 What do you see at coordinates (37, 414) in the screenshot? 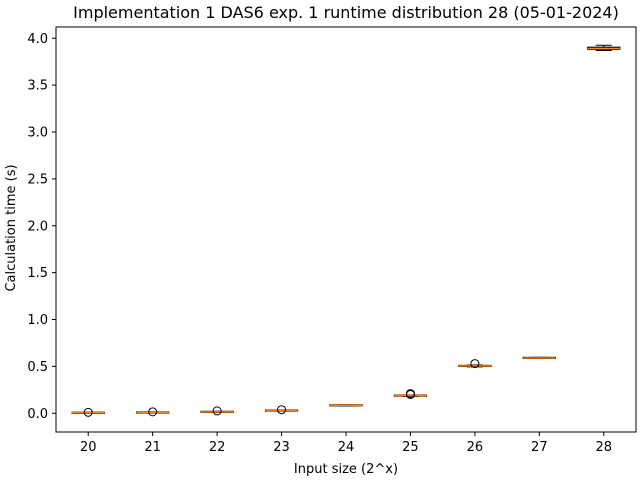
I see `y-tick-label-0.0: 0.0` at bounding box center [37, 414].